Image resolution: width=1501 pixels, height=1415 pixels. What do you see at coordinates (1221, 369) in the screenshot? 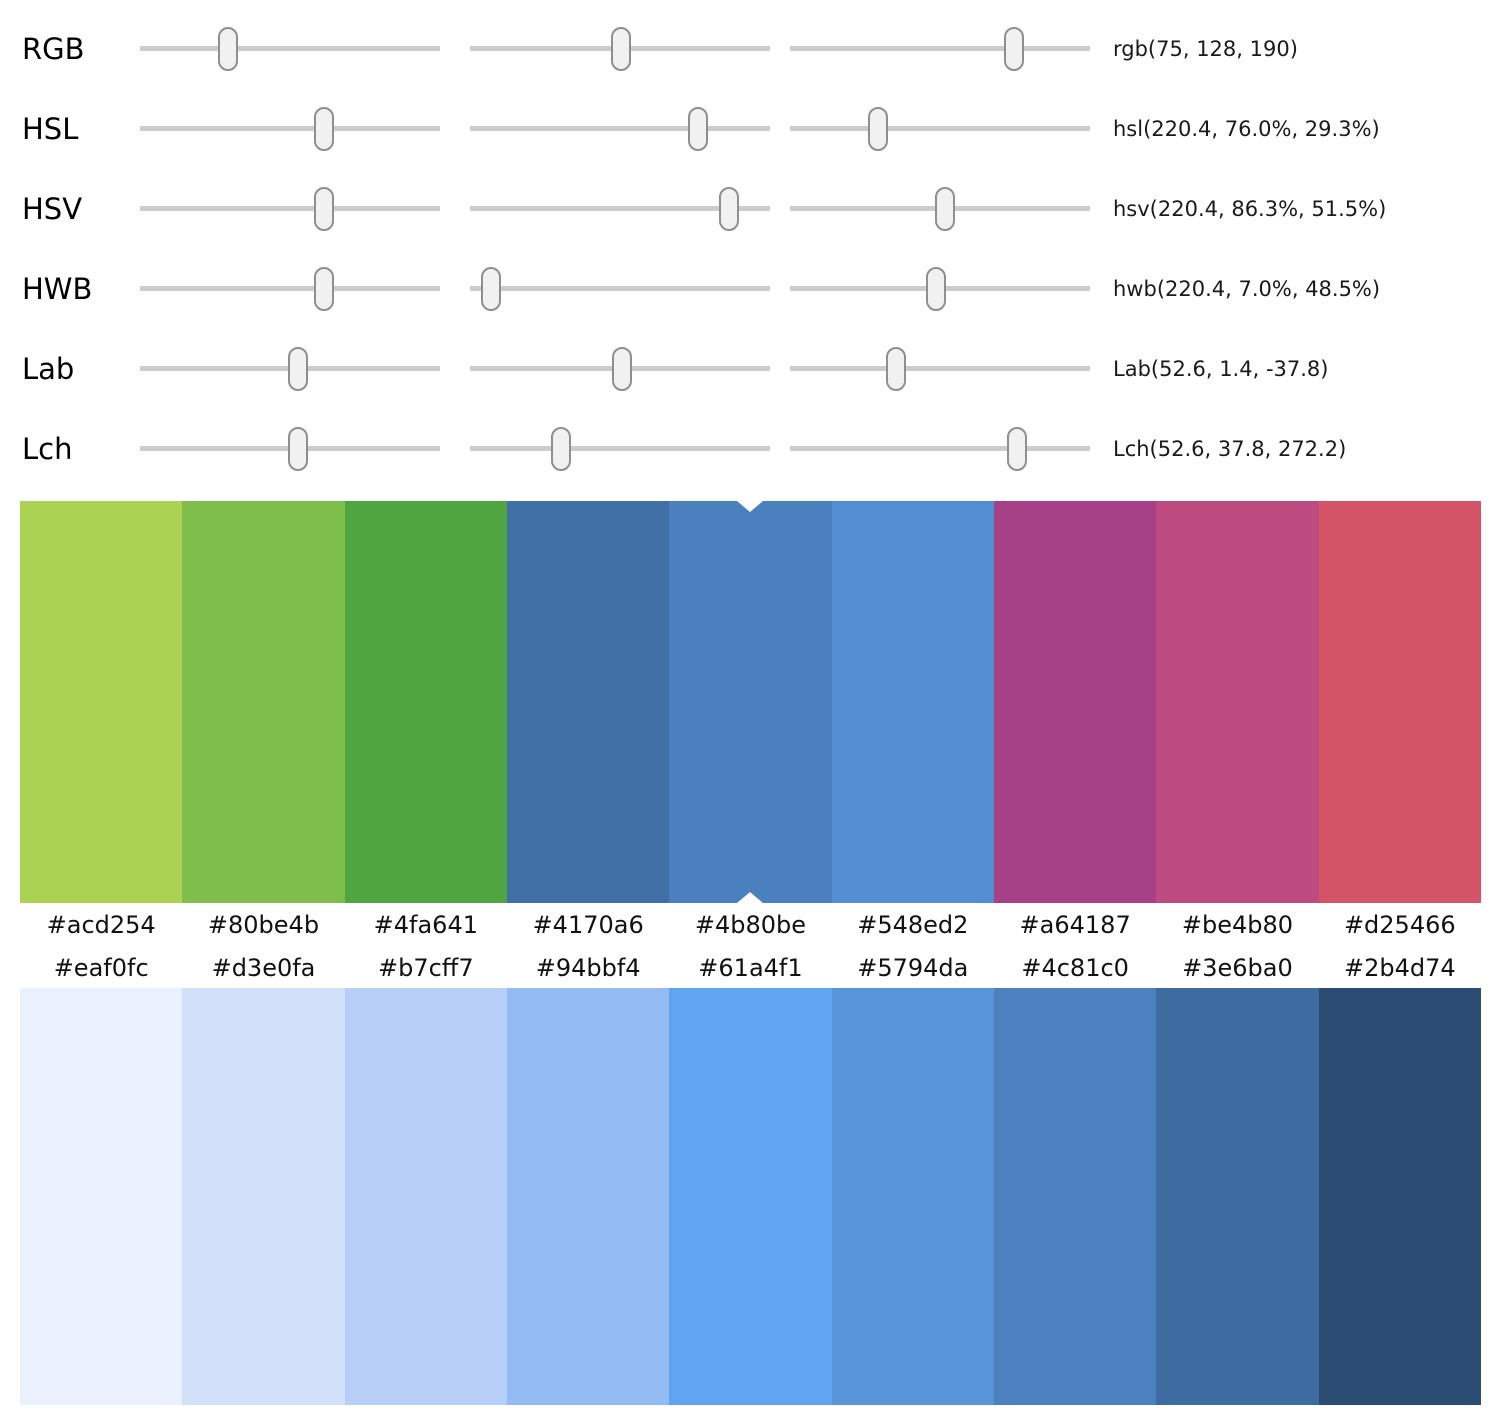
I see `color-value-readout: Lab(52.6, 1.4, -37.8)` at bounding box center [1221, 369].